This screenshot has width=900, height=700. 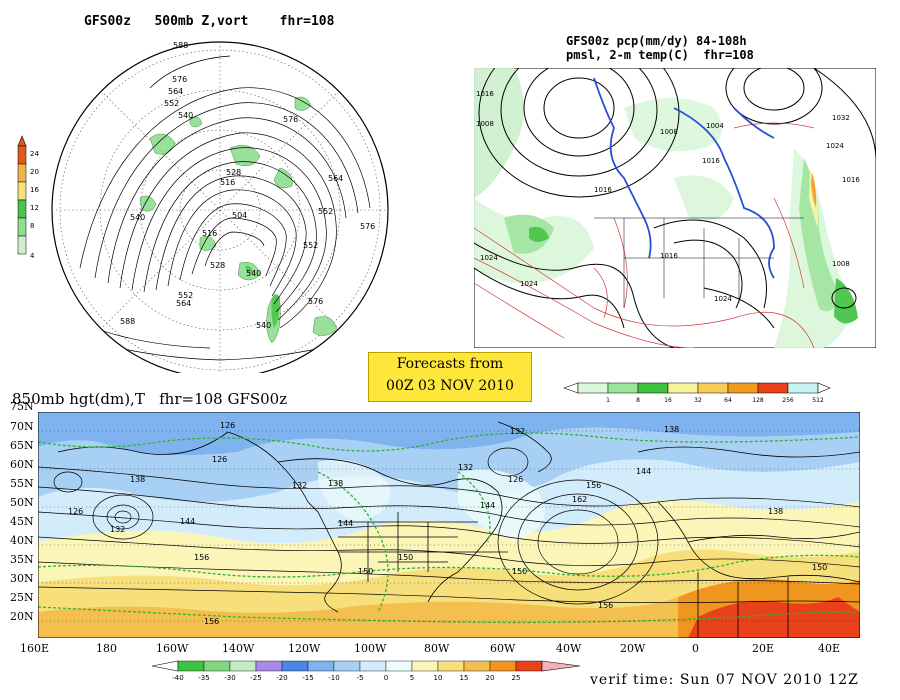 I want to click on pcp-label: 128, so click(x=758, y=400).